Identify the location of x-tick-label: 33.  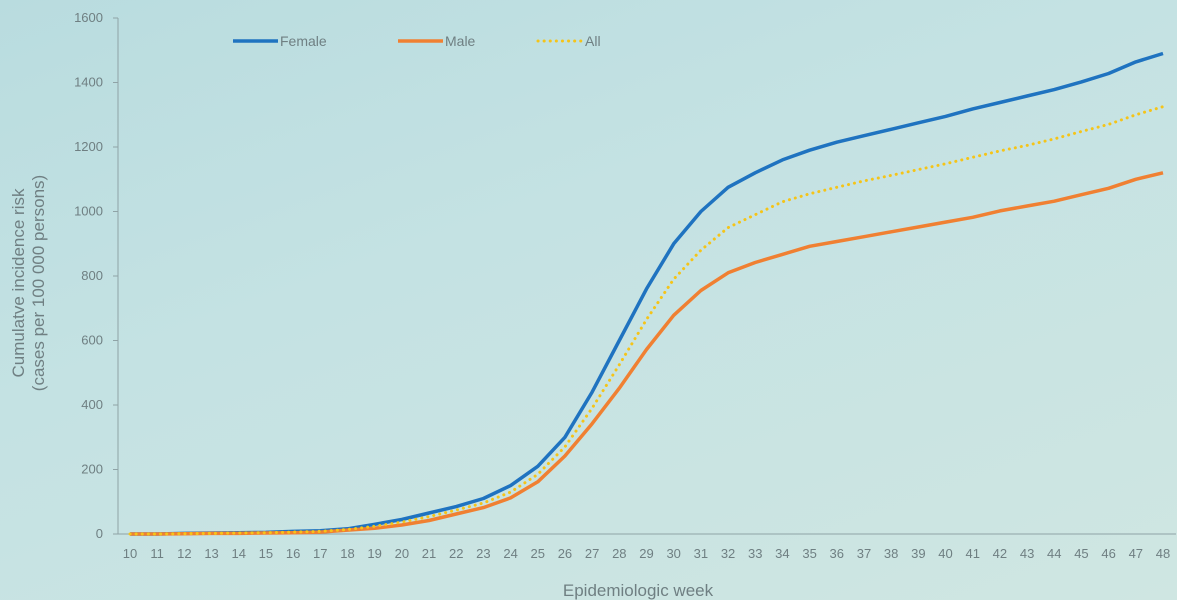
(755, 553).